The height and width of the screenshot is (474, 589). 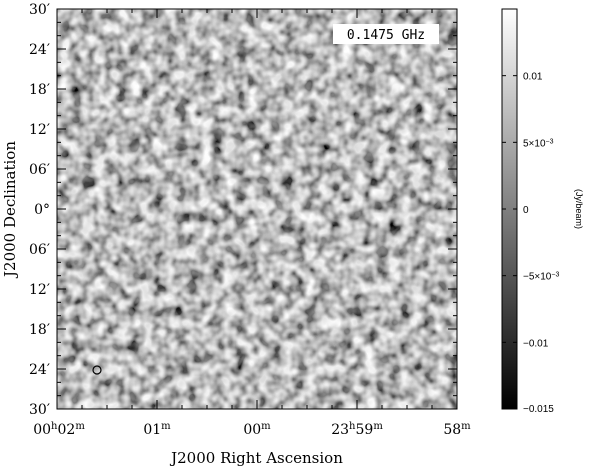 What do you see at coordinates (541, 277) in the screenshot?
I see `colorbar-tick-label: −5×10⁻³` at bounding box center [541, 277].